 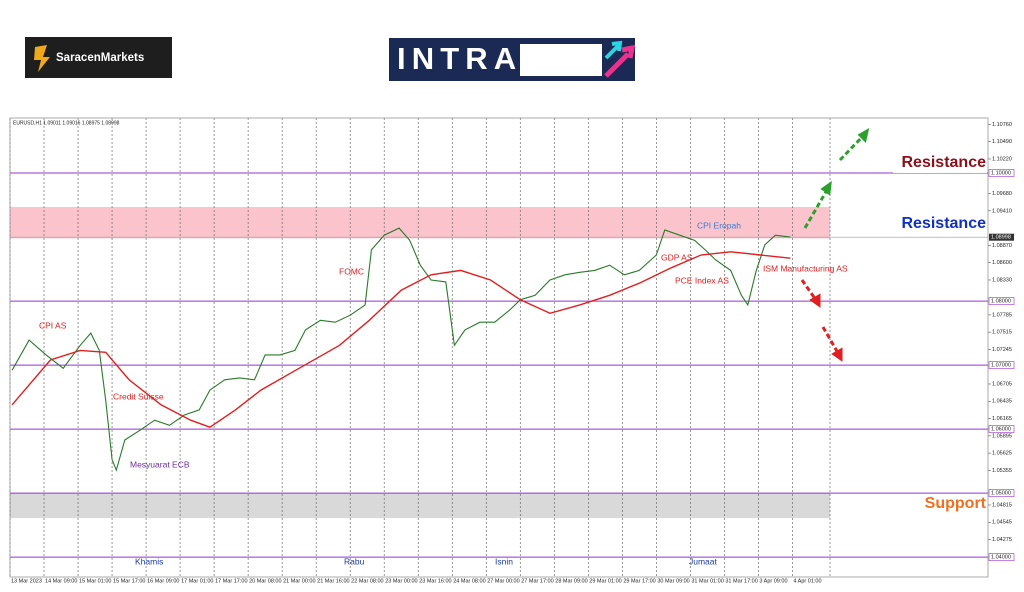 I want to click on annotation: PCE Index AS, so click(x=702, y=280).